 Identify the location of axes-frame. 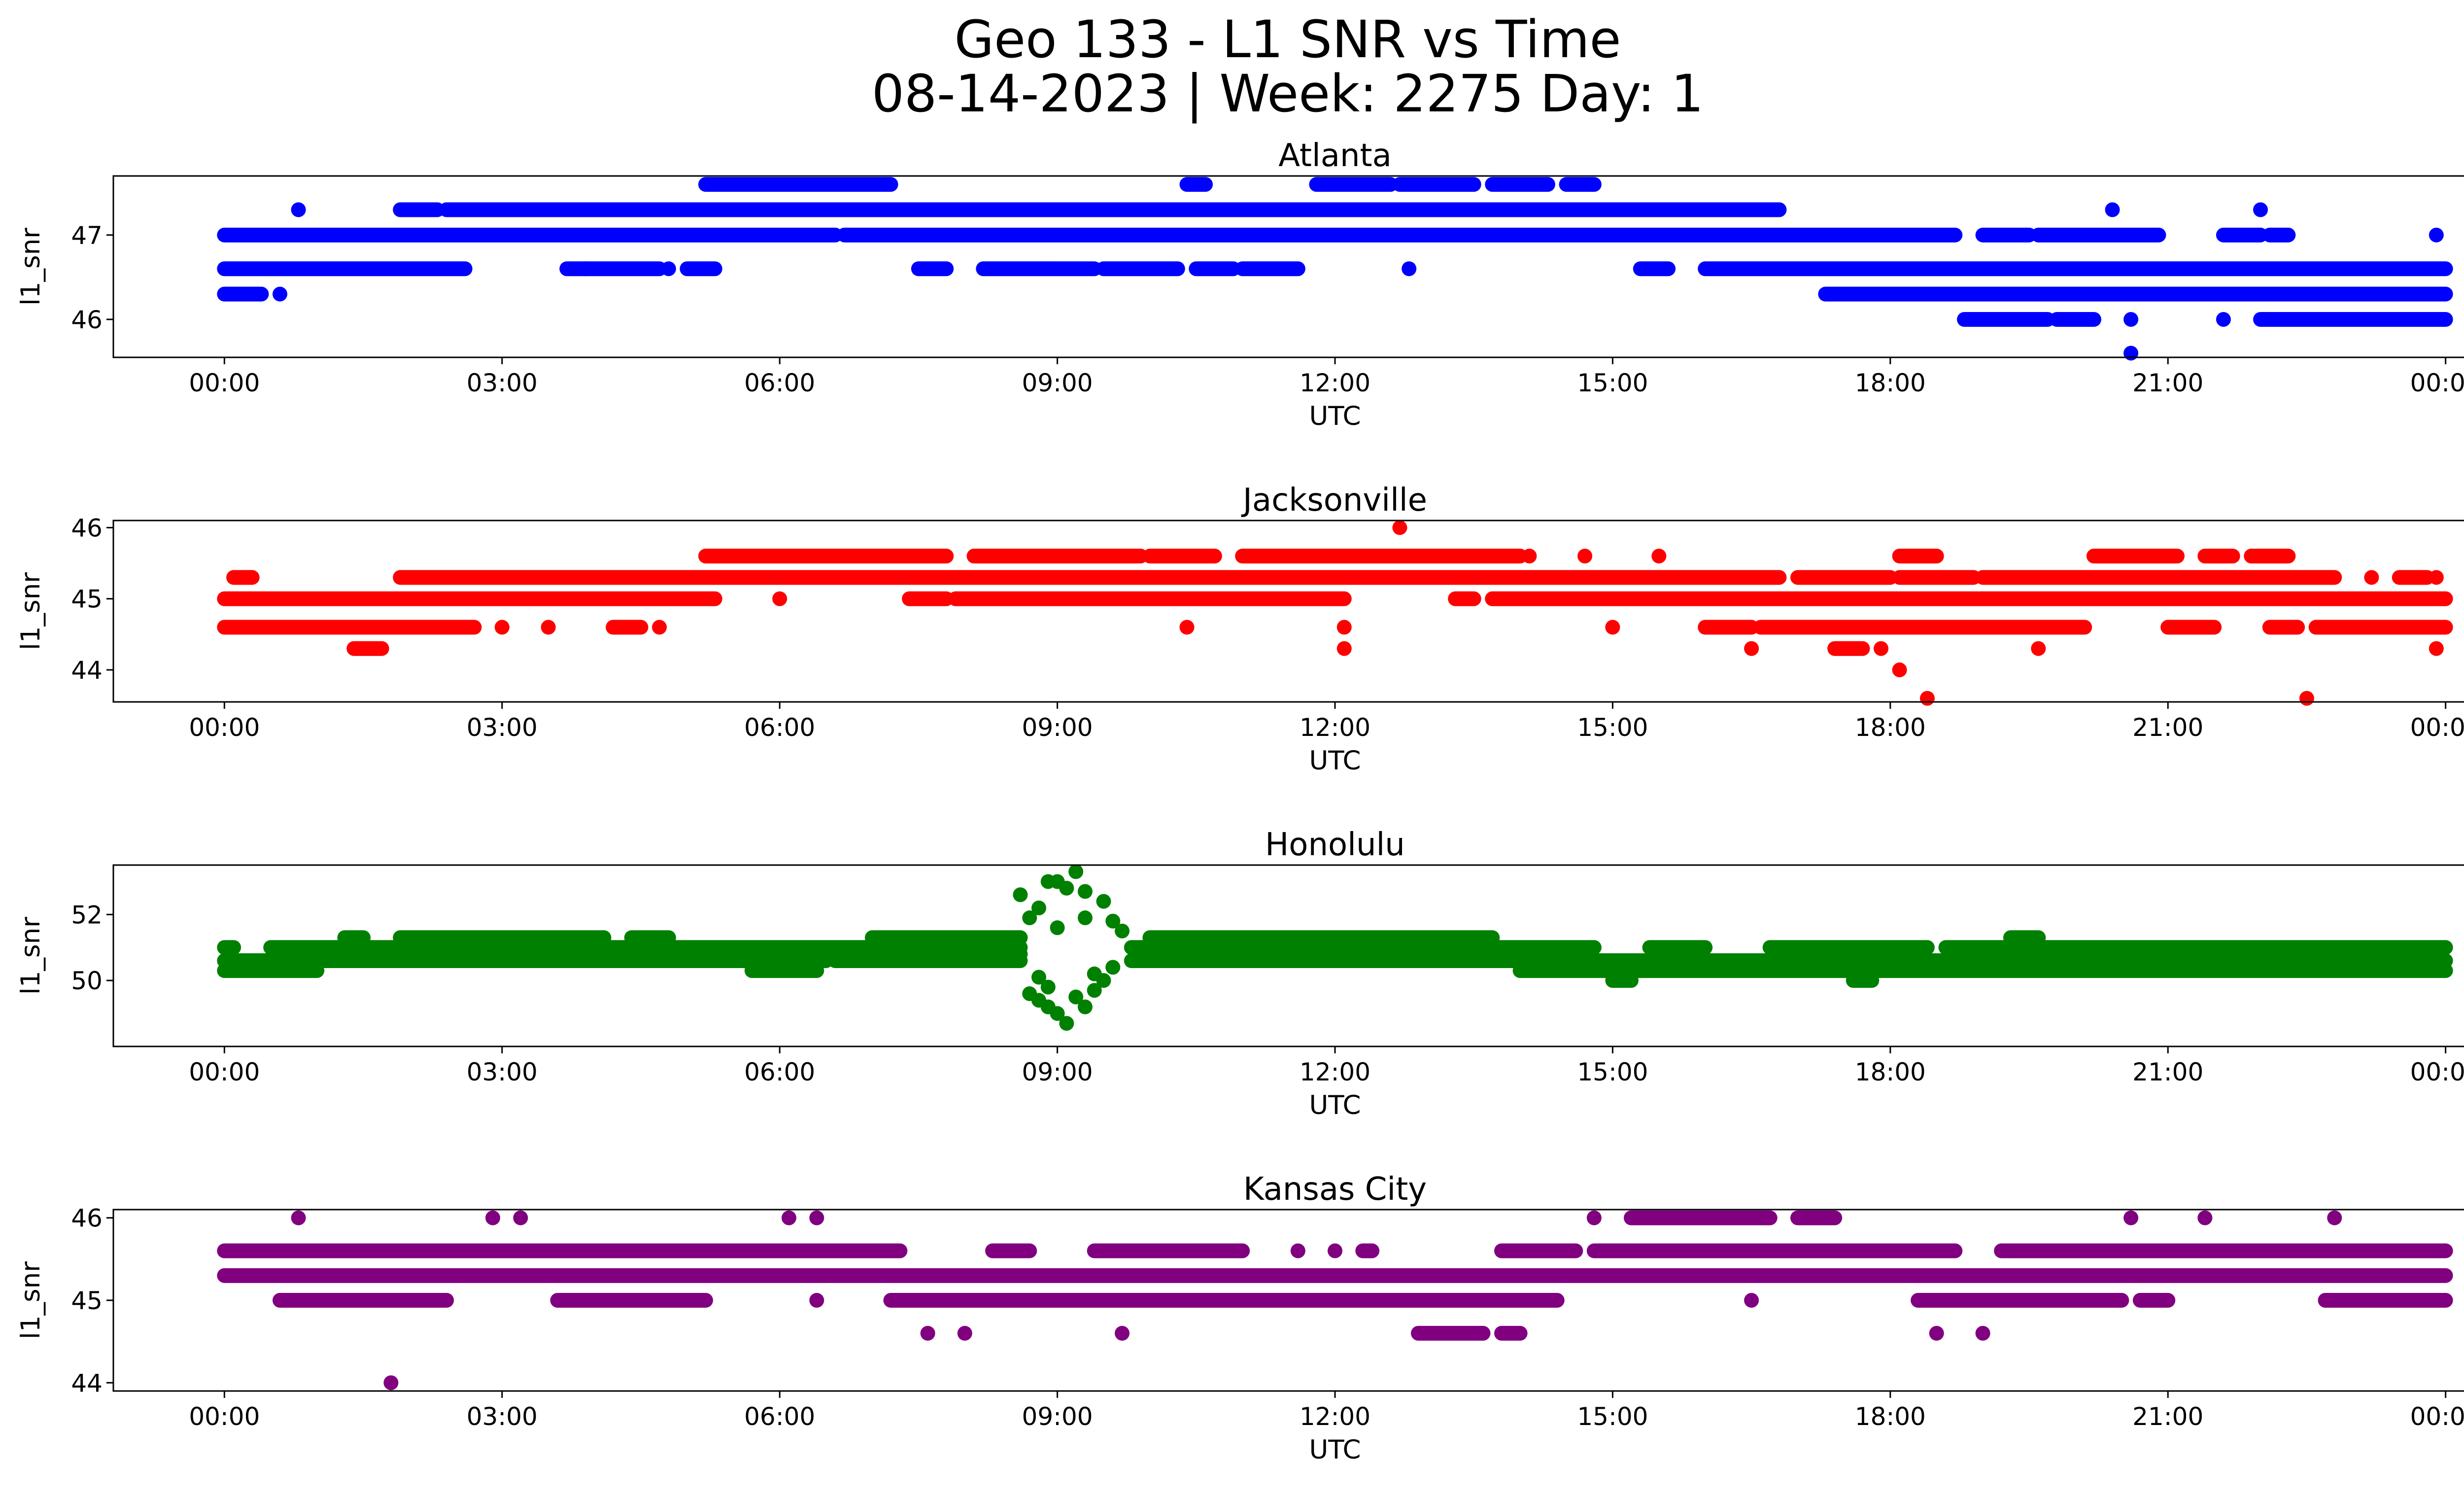
(1288, 611).